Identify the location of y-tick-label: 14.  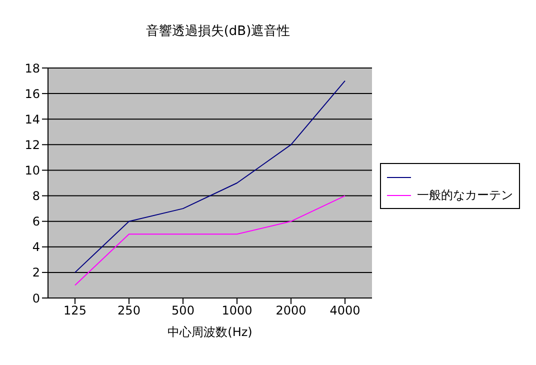
(32, 119).